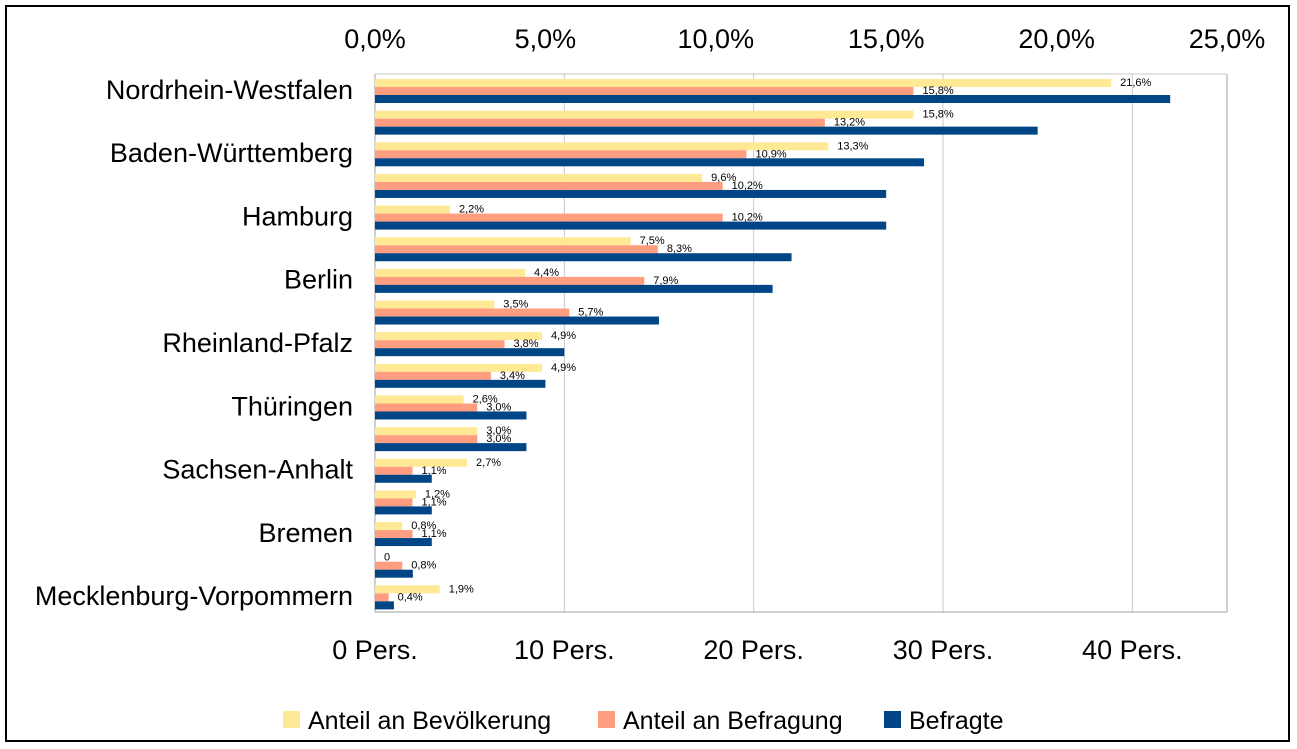  Describe the element at coordinates (564, 650) in the screenshot. I see `bottom-tick-label: 10 Pers.` at that location.